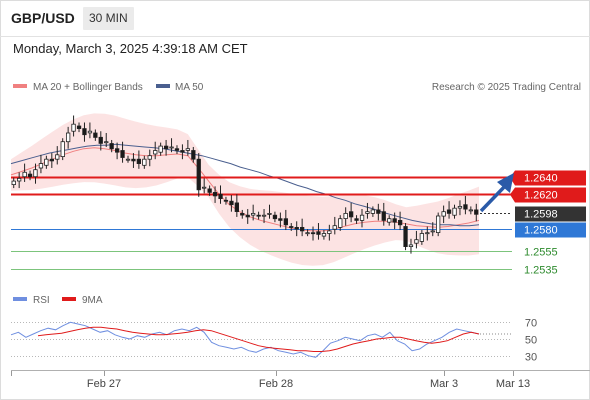 Image resolution: width=590 pixels, height=400 pixels. Describe the element at coordinates (258, 339) in the screenshot. I see `rsi-9ma-line` at that location.